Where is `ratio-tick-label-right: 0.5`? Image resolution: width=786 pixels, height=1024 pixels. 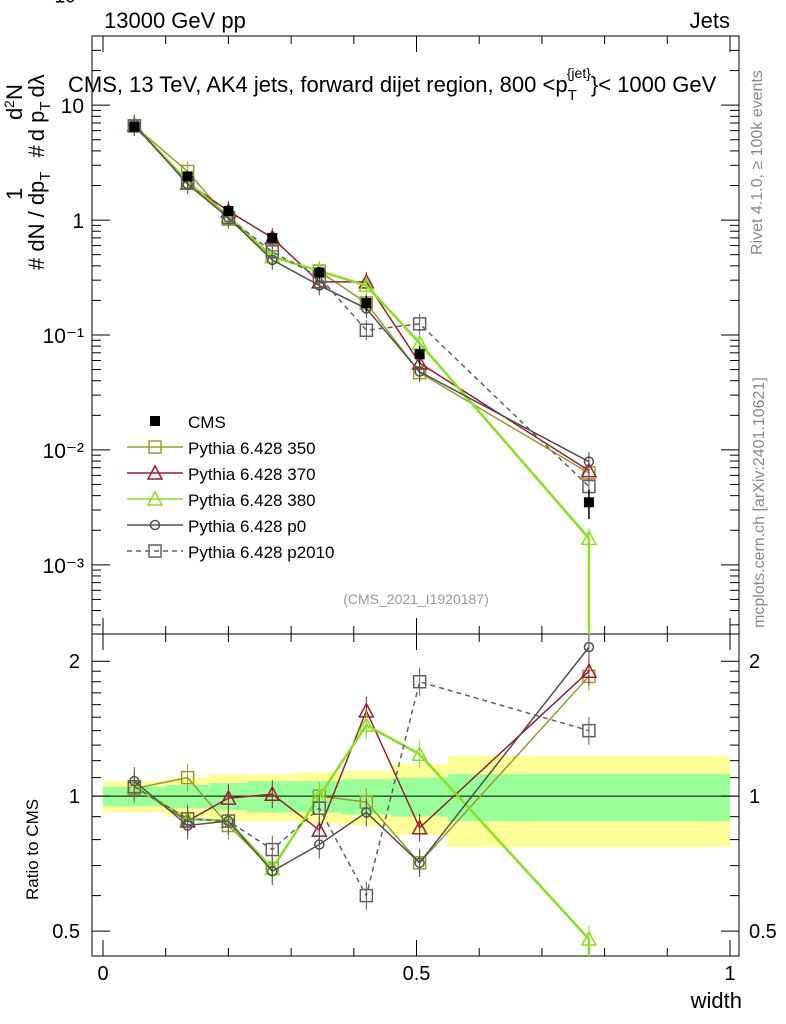 ratio-tick-label-right: 0.5 is located at coordinates (763, 932).